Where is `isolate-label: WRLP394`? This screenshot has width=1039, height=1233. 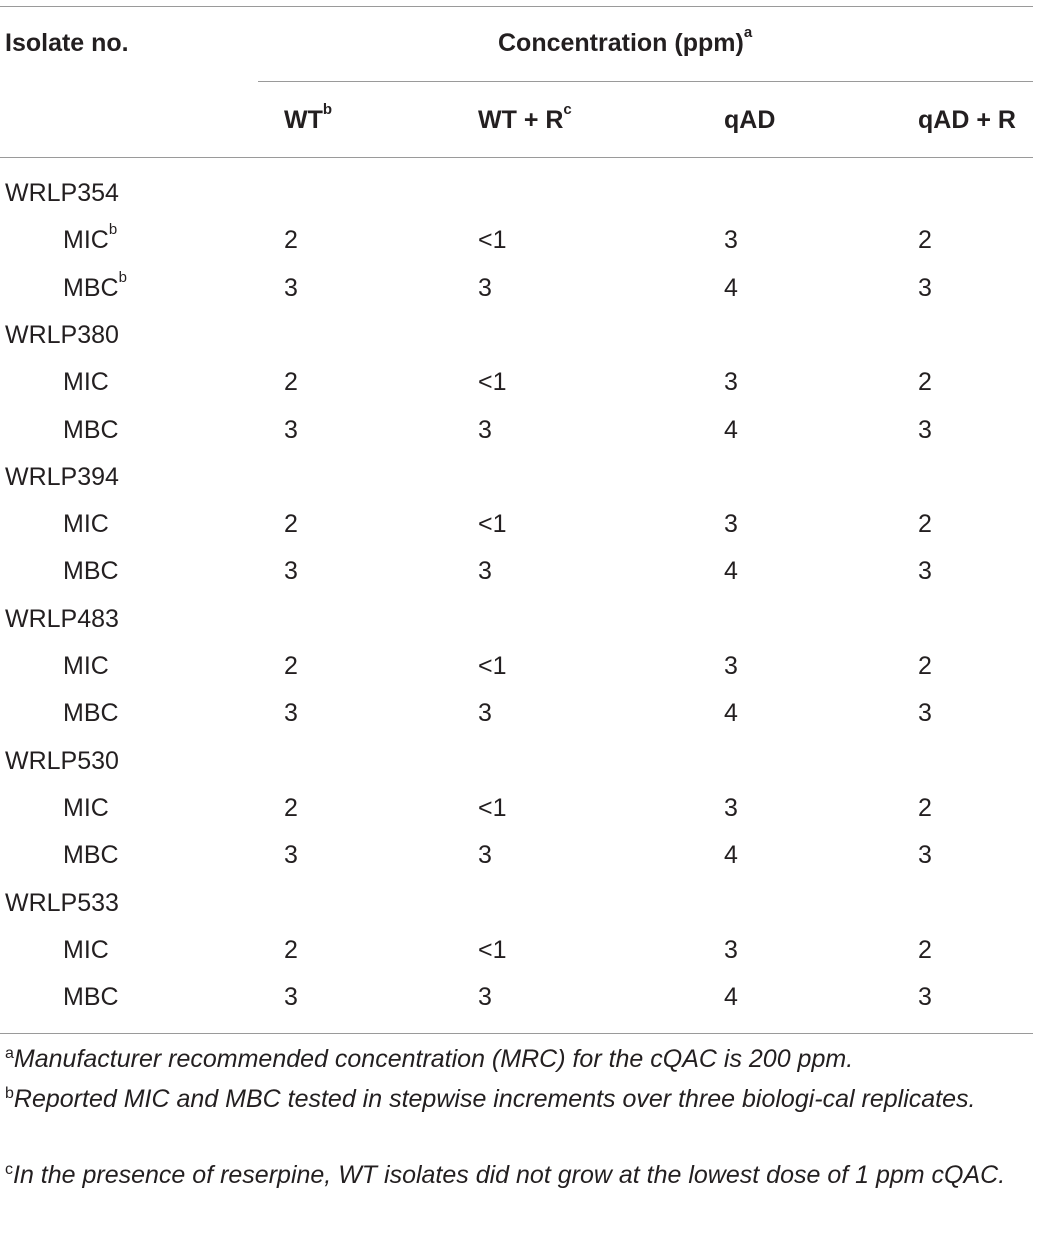 isolate-label: WRLP394 is located at coordinates (62, 477).